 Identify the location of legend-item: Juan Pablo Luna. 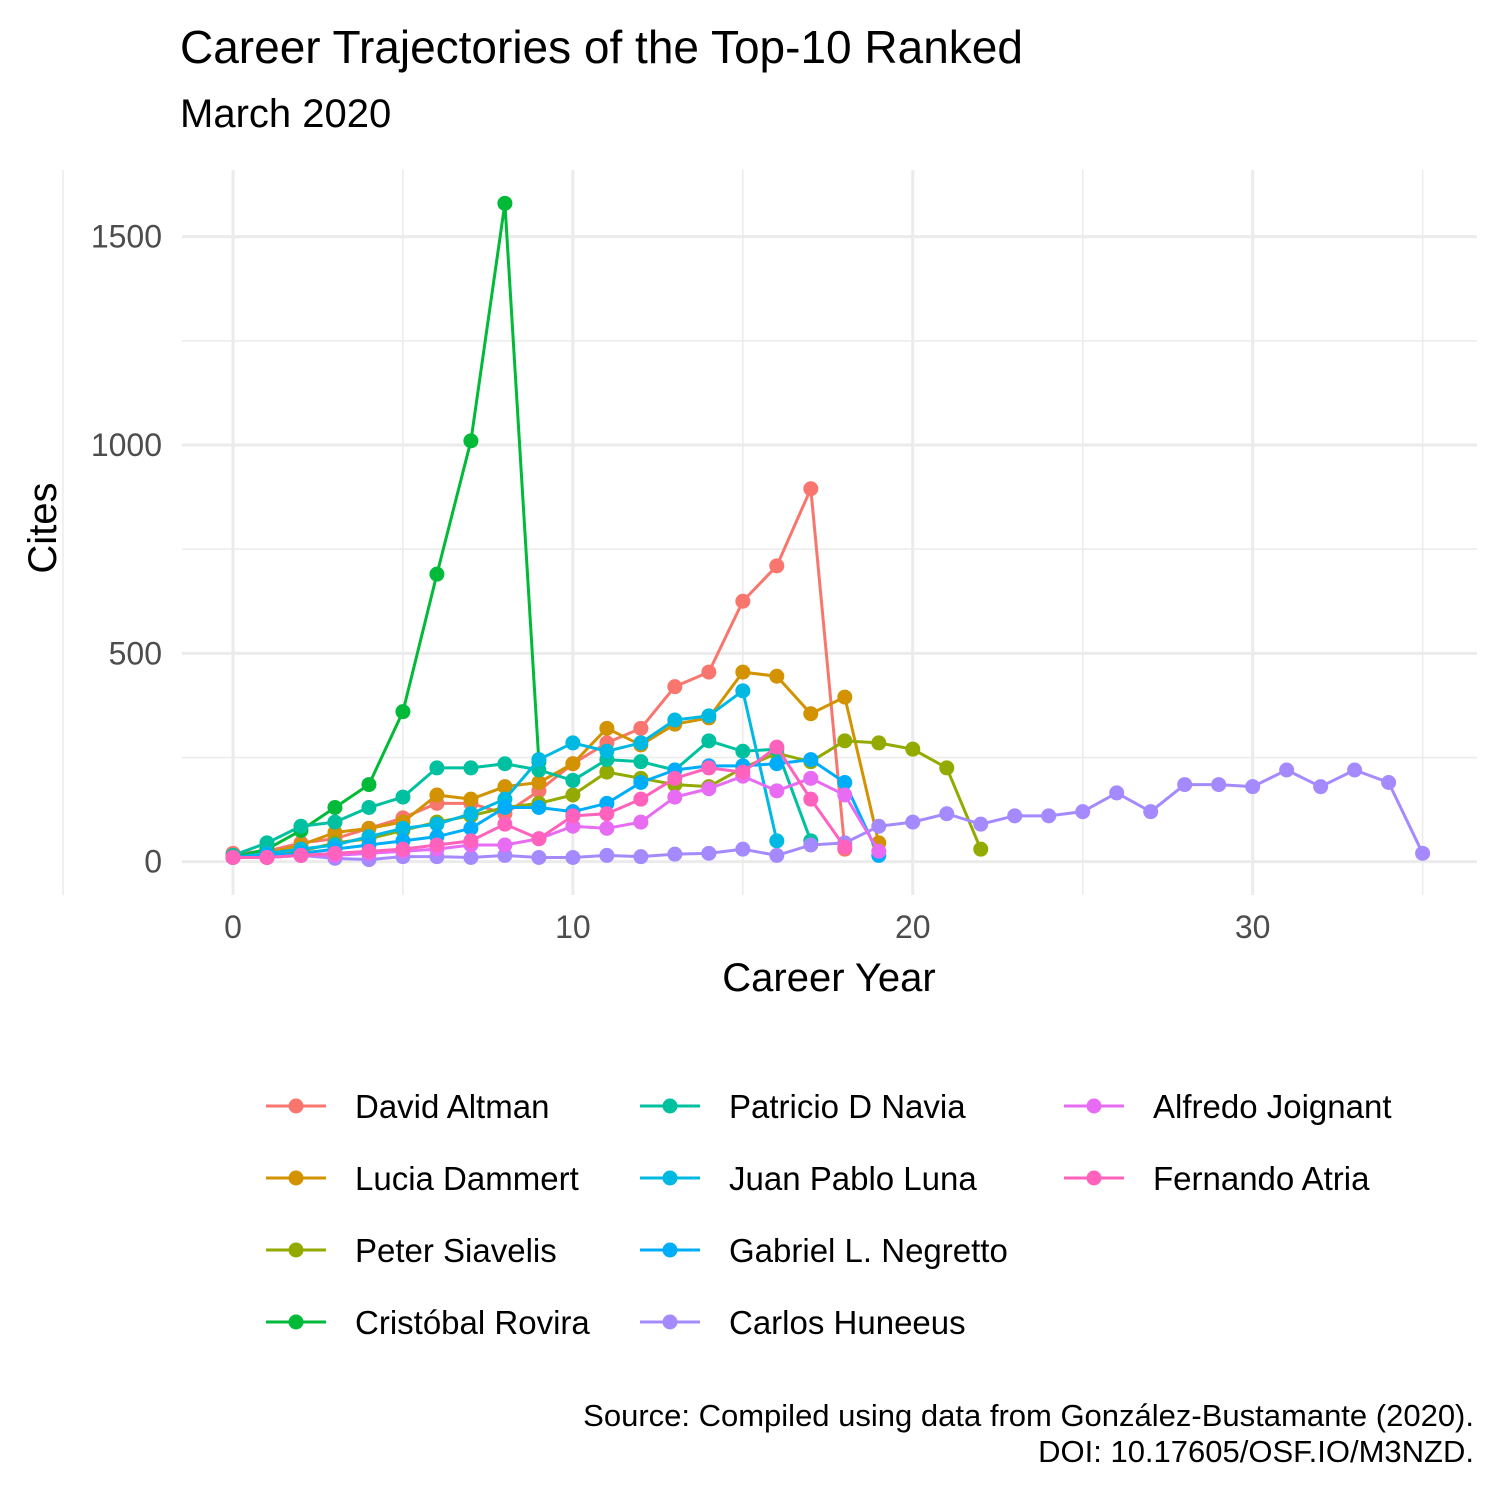
(808, 1178).